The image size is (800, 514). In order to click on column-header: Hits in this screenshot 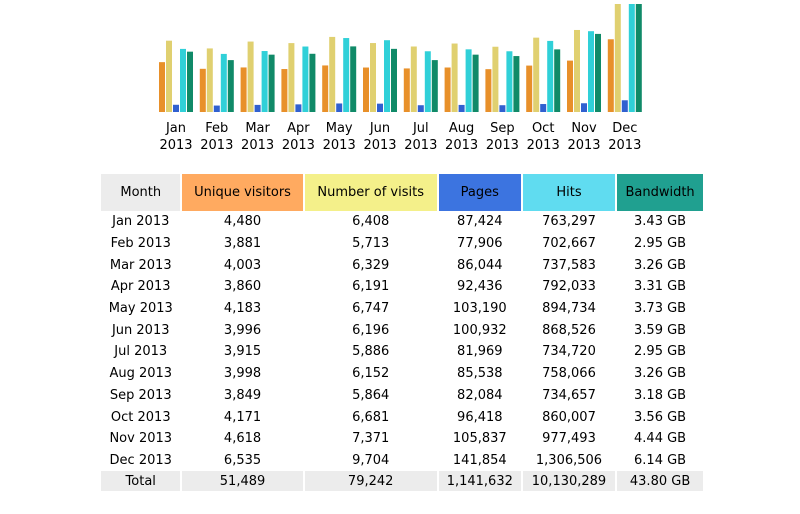, I will do `click(569, 192)`.